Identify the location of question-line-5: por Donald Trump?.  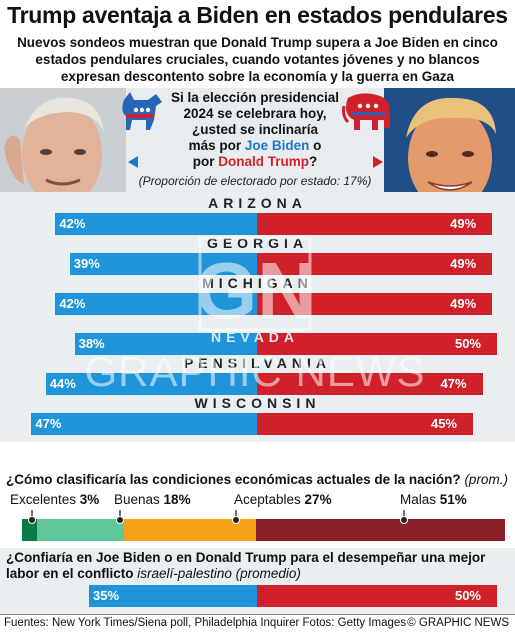
(255, 161).